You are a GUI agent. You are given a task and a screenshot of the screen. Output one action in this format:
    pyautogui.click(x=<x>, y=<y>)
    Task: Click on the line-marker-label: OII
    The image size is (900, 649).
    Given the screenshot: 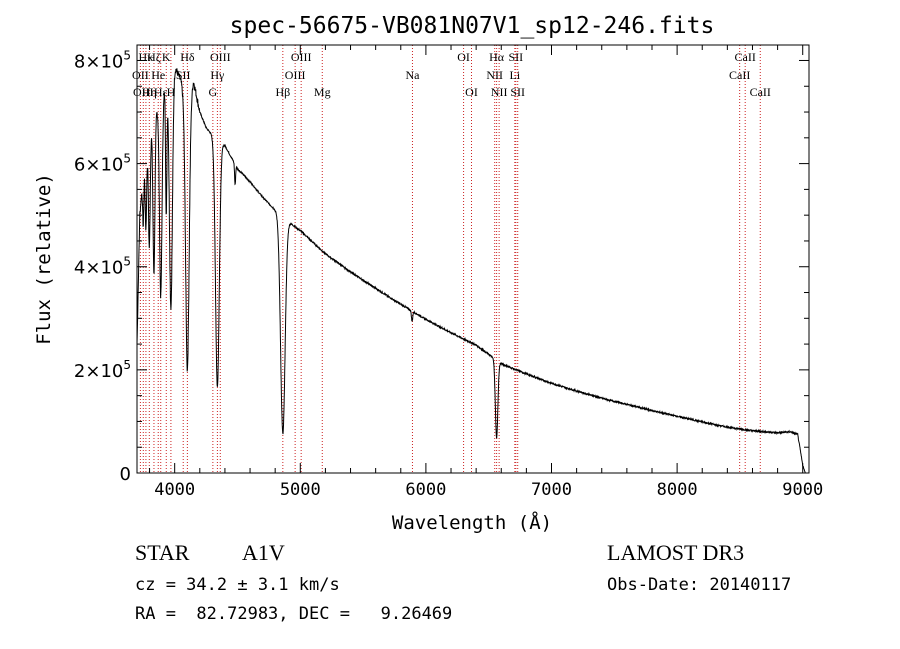 What is the action you would take?
    pyautogui.click(x=140, y=75)
    